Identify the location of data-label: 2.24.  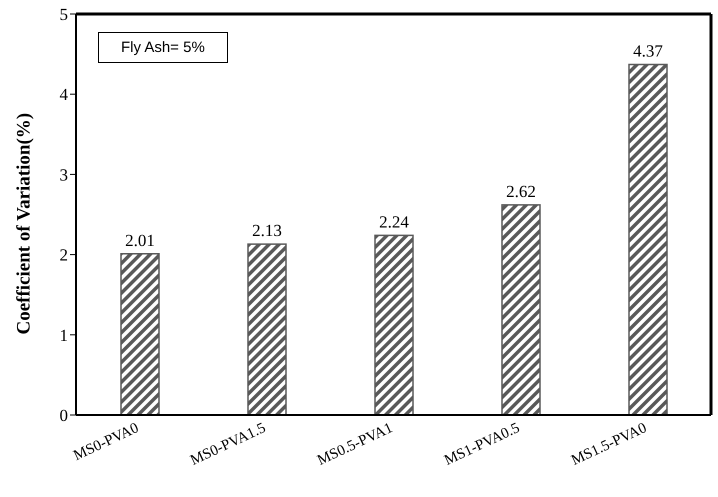
(394, 222).